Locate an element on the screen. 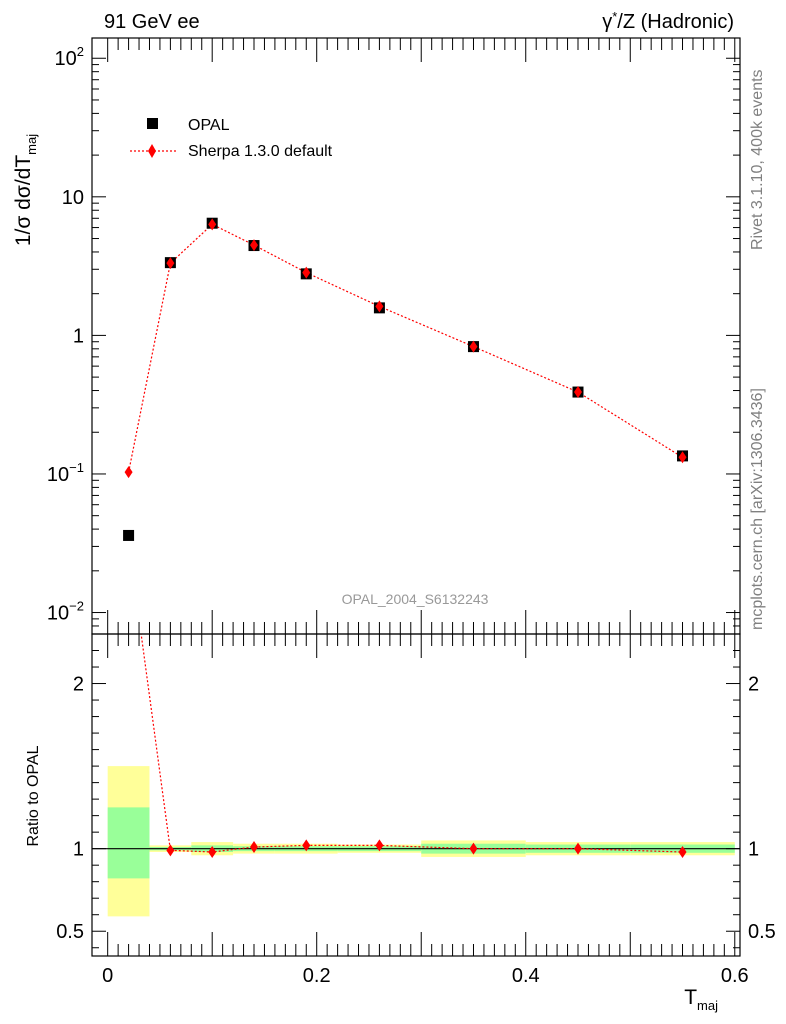  main-y-tick-label: 10² is located at coordinates (69, 57).